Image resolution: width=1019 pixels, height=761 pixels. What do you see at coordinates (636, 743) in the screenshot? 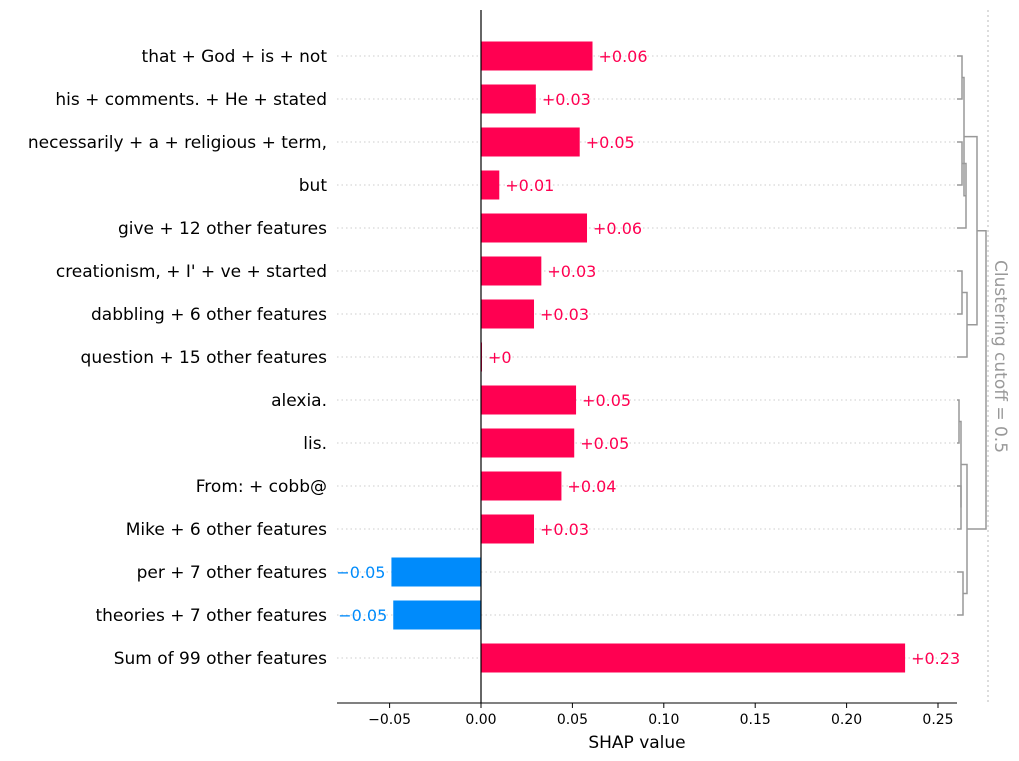
I see `x-axis-title: SHAP value` at bounding box center [636, 743].